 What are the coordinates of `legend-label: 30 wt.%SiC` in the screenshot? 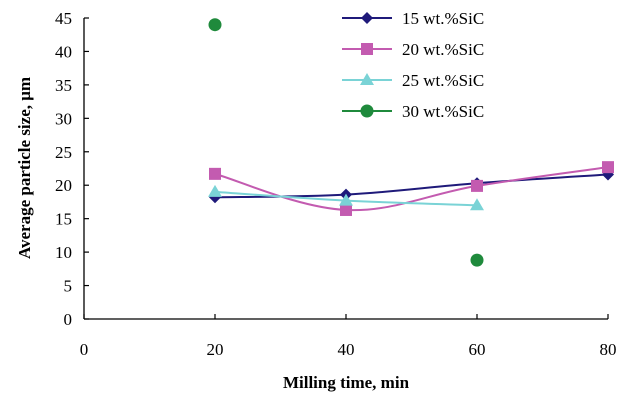 It's located at (443, 111).